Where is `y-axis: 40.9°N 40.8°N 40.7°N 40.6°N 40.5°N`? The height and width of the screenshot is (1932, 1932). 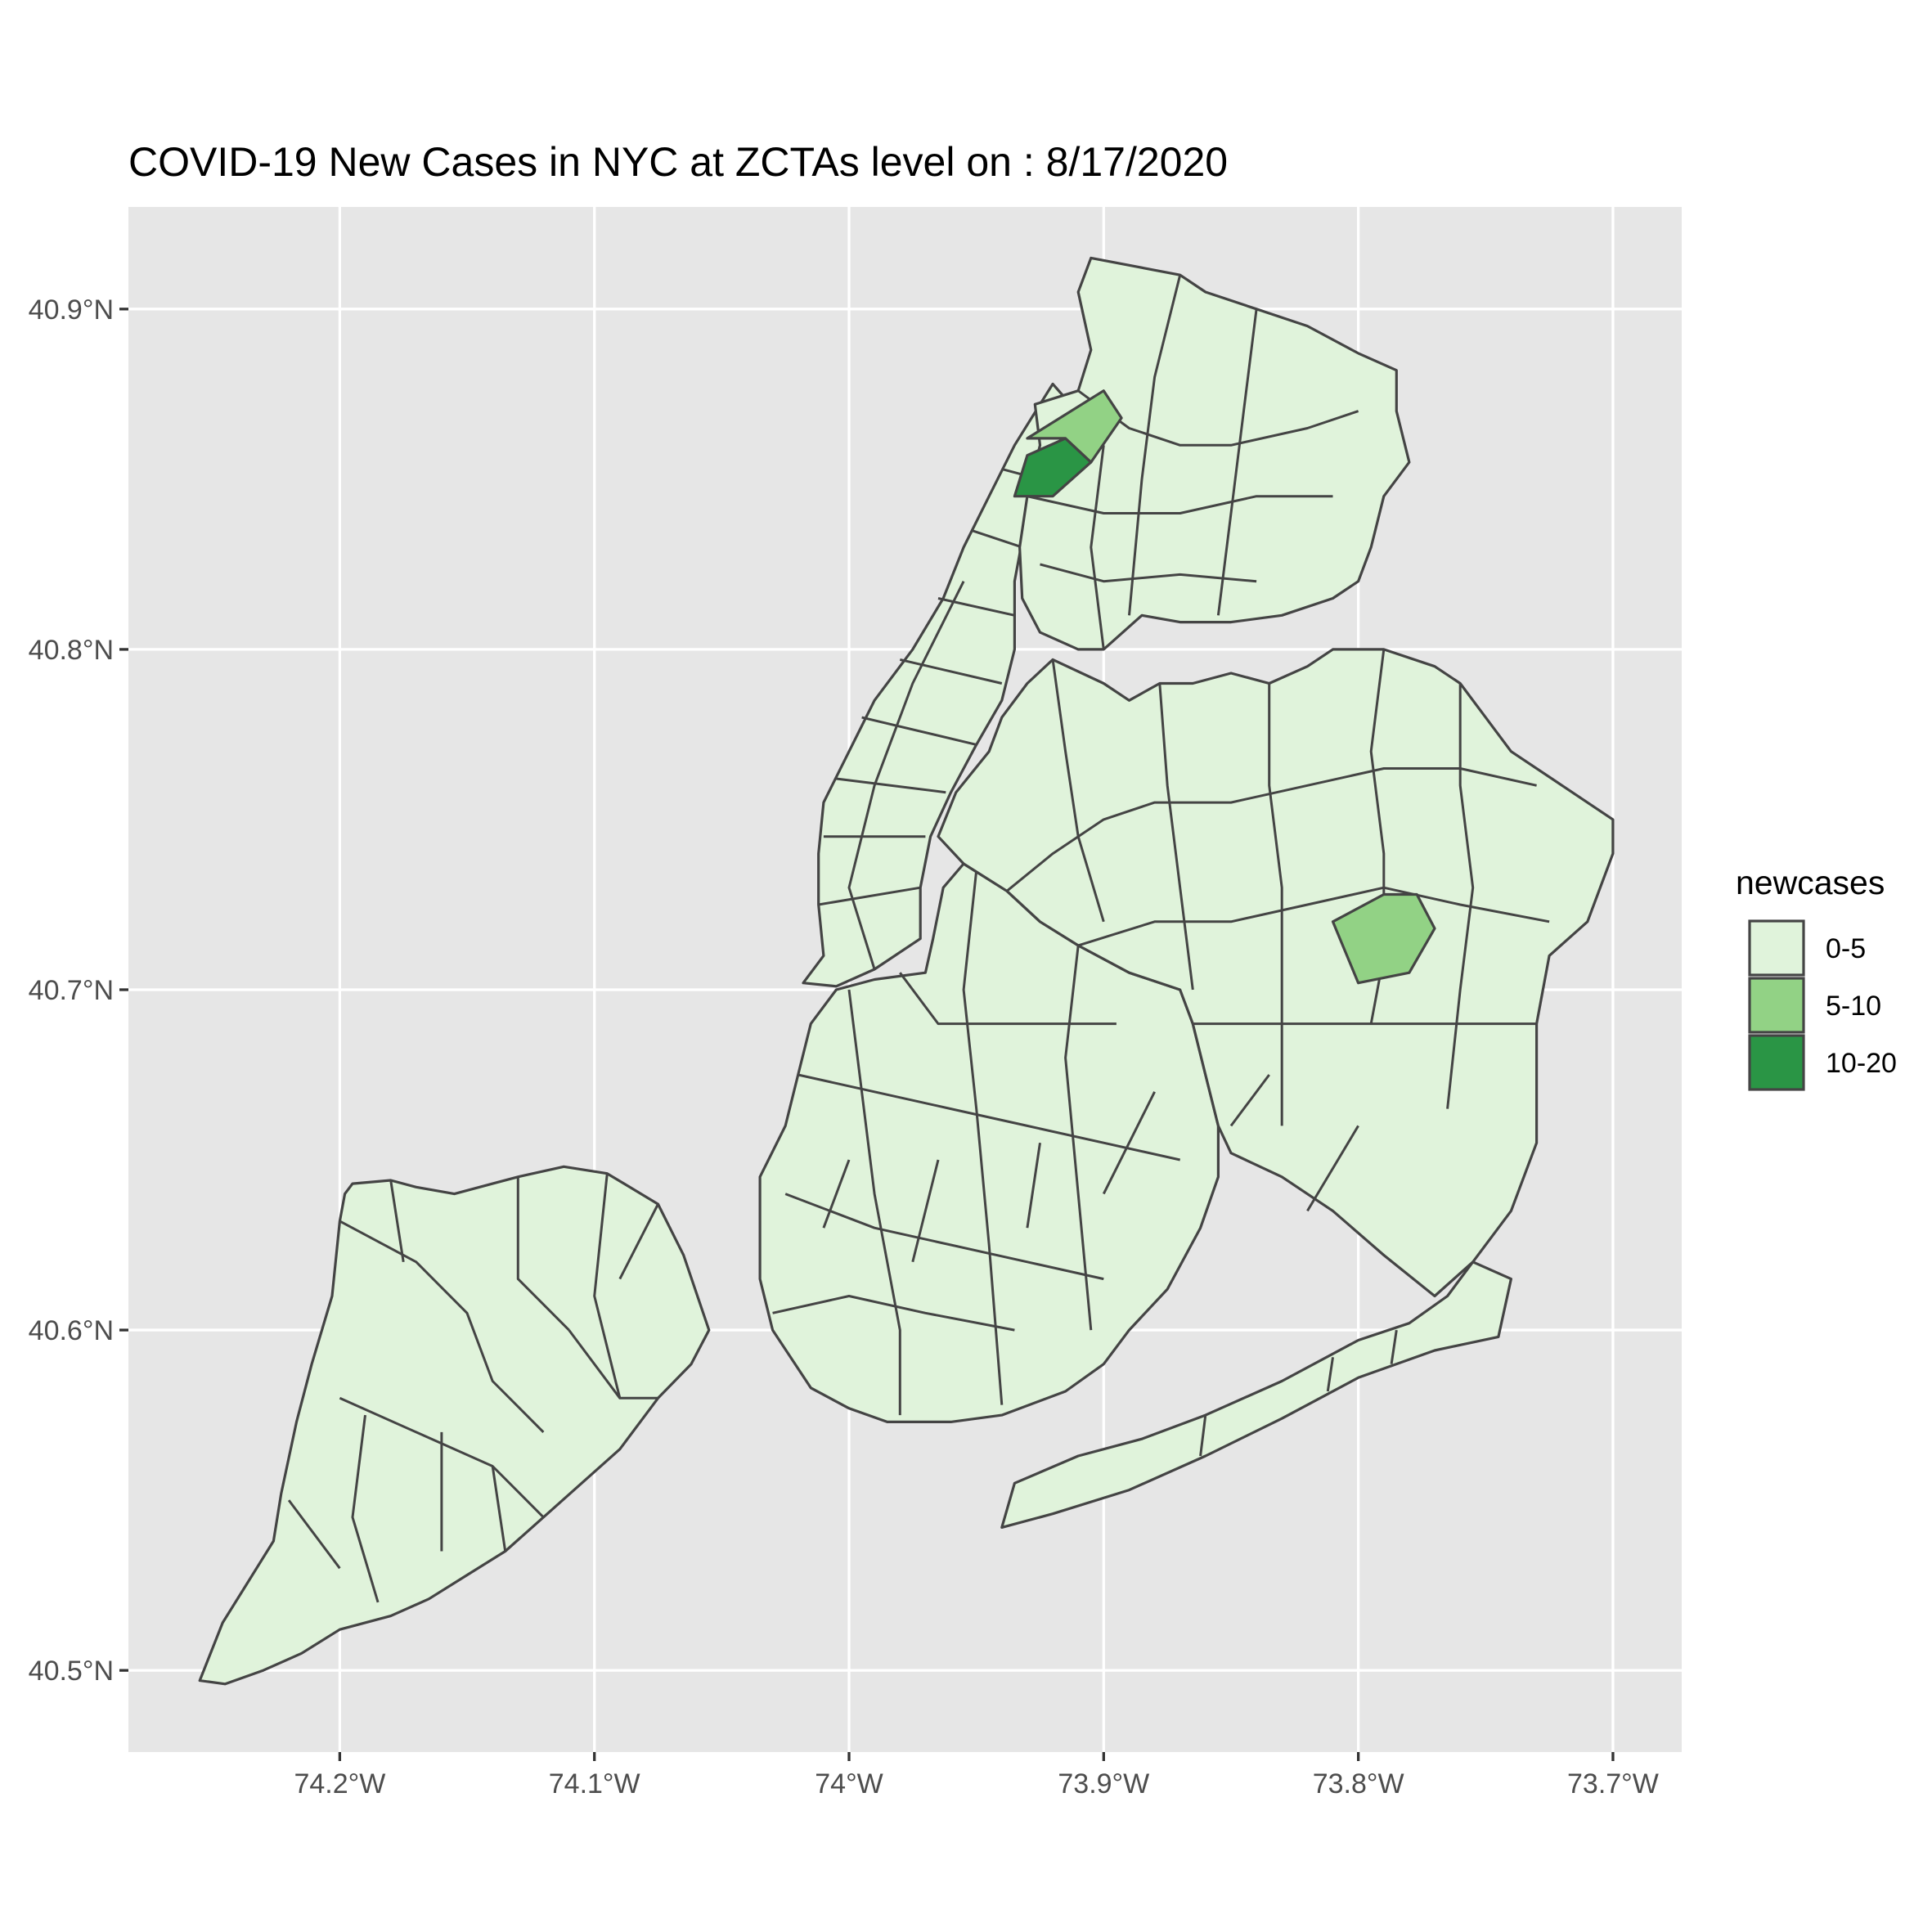
y-axis: 40.9°N 40.8°N 40.7°N 40.6°N 40.5°N is located at coordinates (79, 991).